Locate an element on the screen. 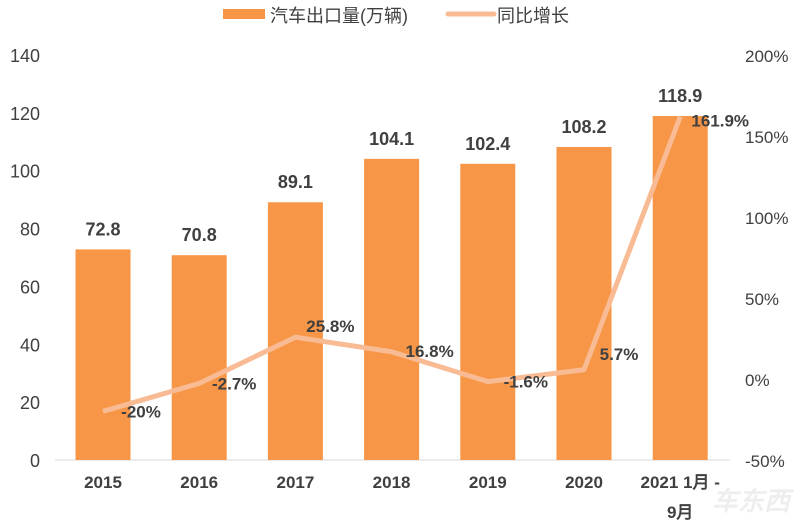  x-axis-tick: 2018 is located at coordinates (392, 482).